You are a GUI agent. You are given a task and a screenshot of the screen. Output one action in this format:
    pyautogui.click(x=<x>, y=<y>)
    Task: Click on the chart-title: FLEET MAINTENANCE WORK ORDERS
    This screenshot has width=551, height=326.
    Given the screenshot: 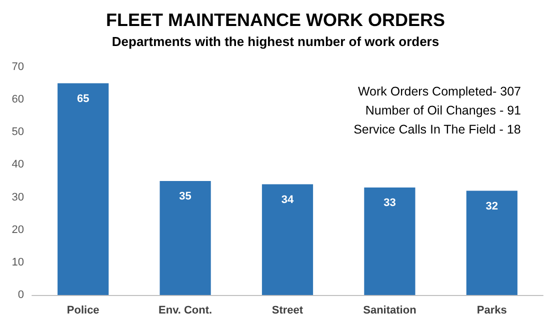 What is the action you would take?
    pyautogui.click(x=275, y=20)
    